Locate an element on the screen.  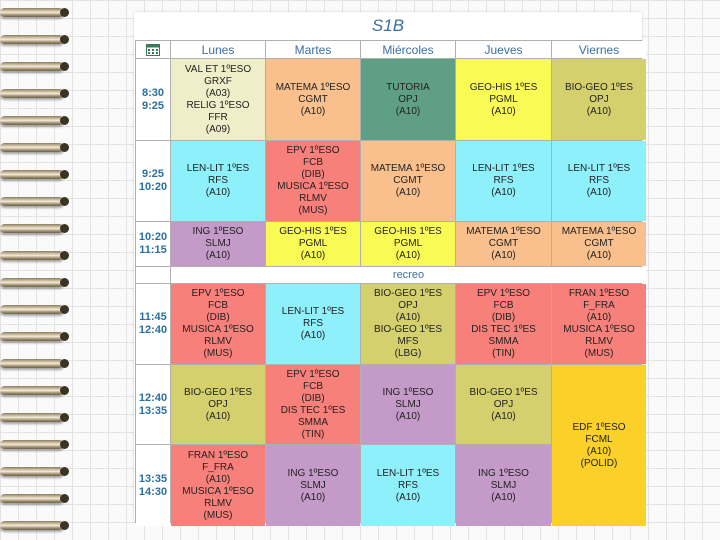
calendar-icon is located at coordinates (153, 49).